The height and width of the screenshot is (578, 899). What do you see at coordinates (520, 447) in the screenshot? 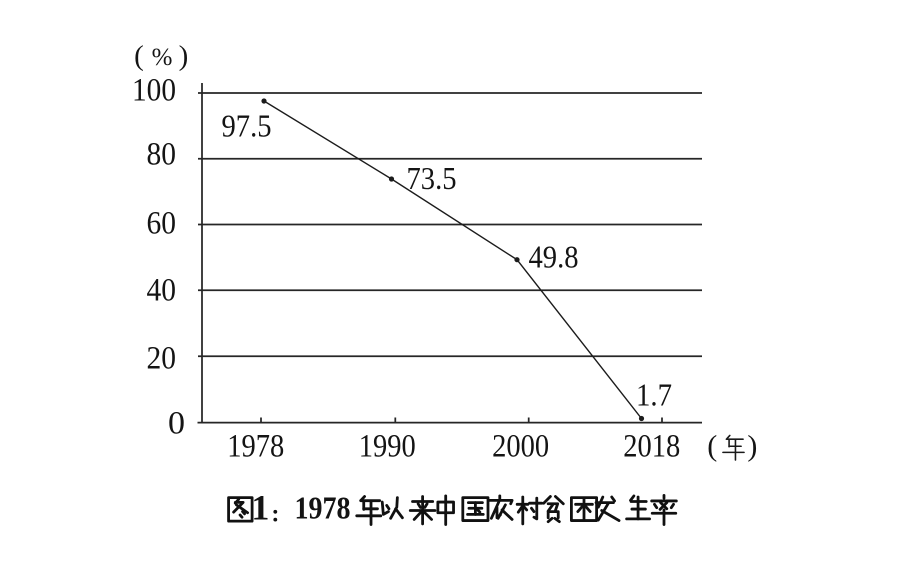
I see `svg-text: 2000` at bounding box center [520, 447].